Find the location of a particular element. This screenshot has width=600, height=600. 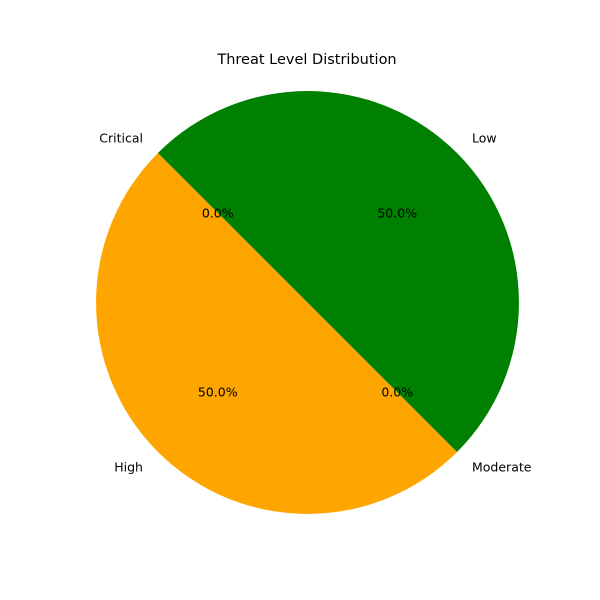

slice-label-low: Low is located at coordinates (484, 137).